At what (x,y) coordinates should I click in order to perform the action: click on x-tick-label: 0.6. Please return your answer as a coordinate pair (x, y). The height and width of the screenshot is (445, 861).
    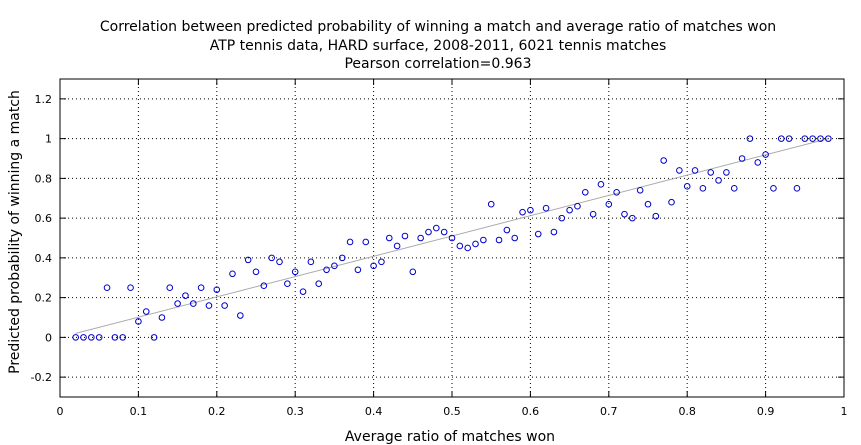
    Looking at the image, I should click on (531, 411).